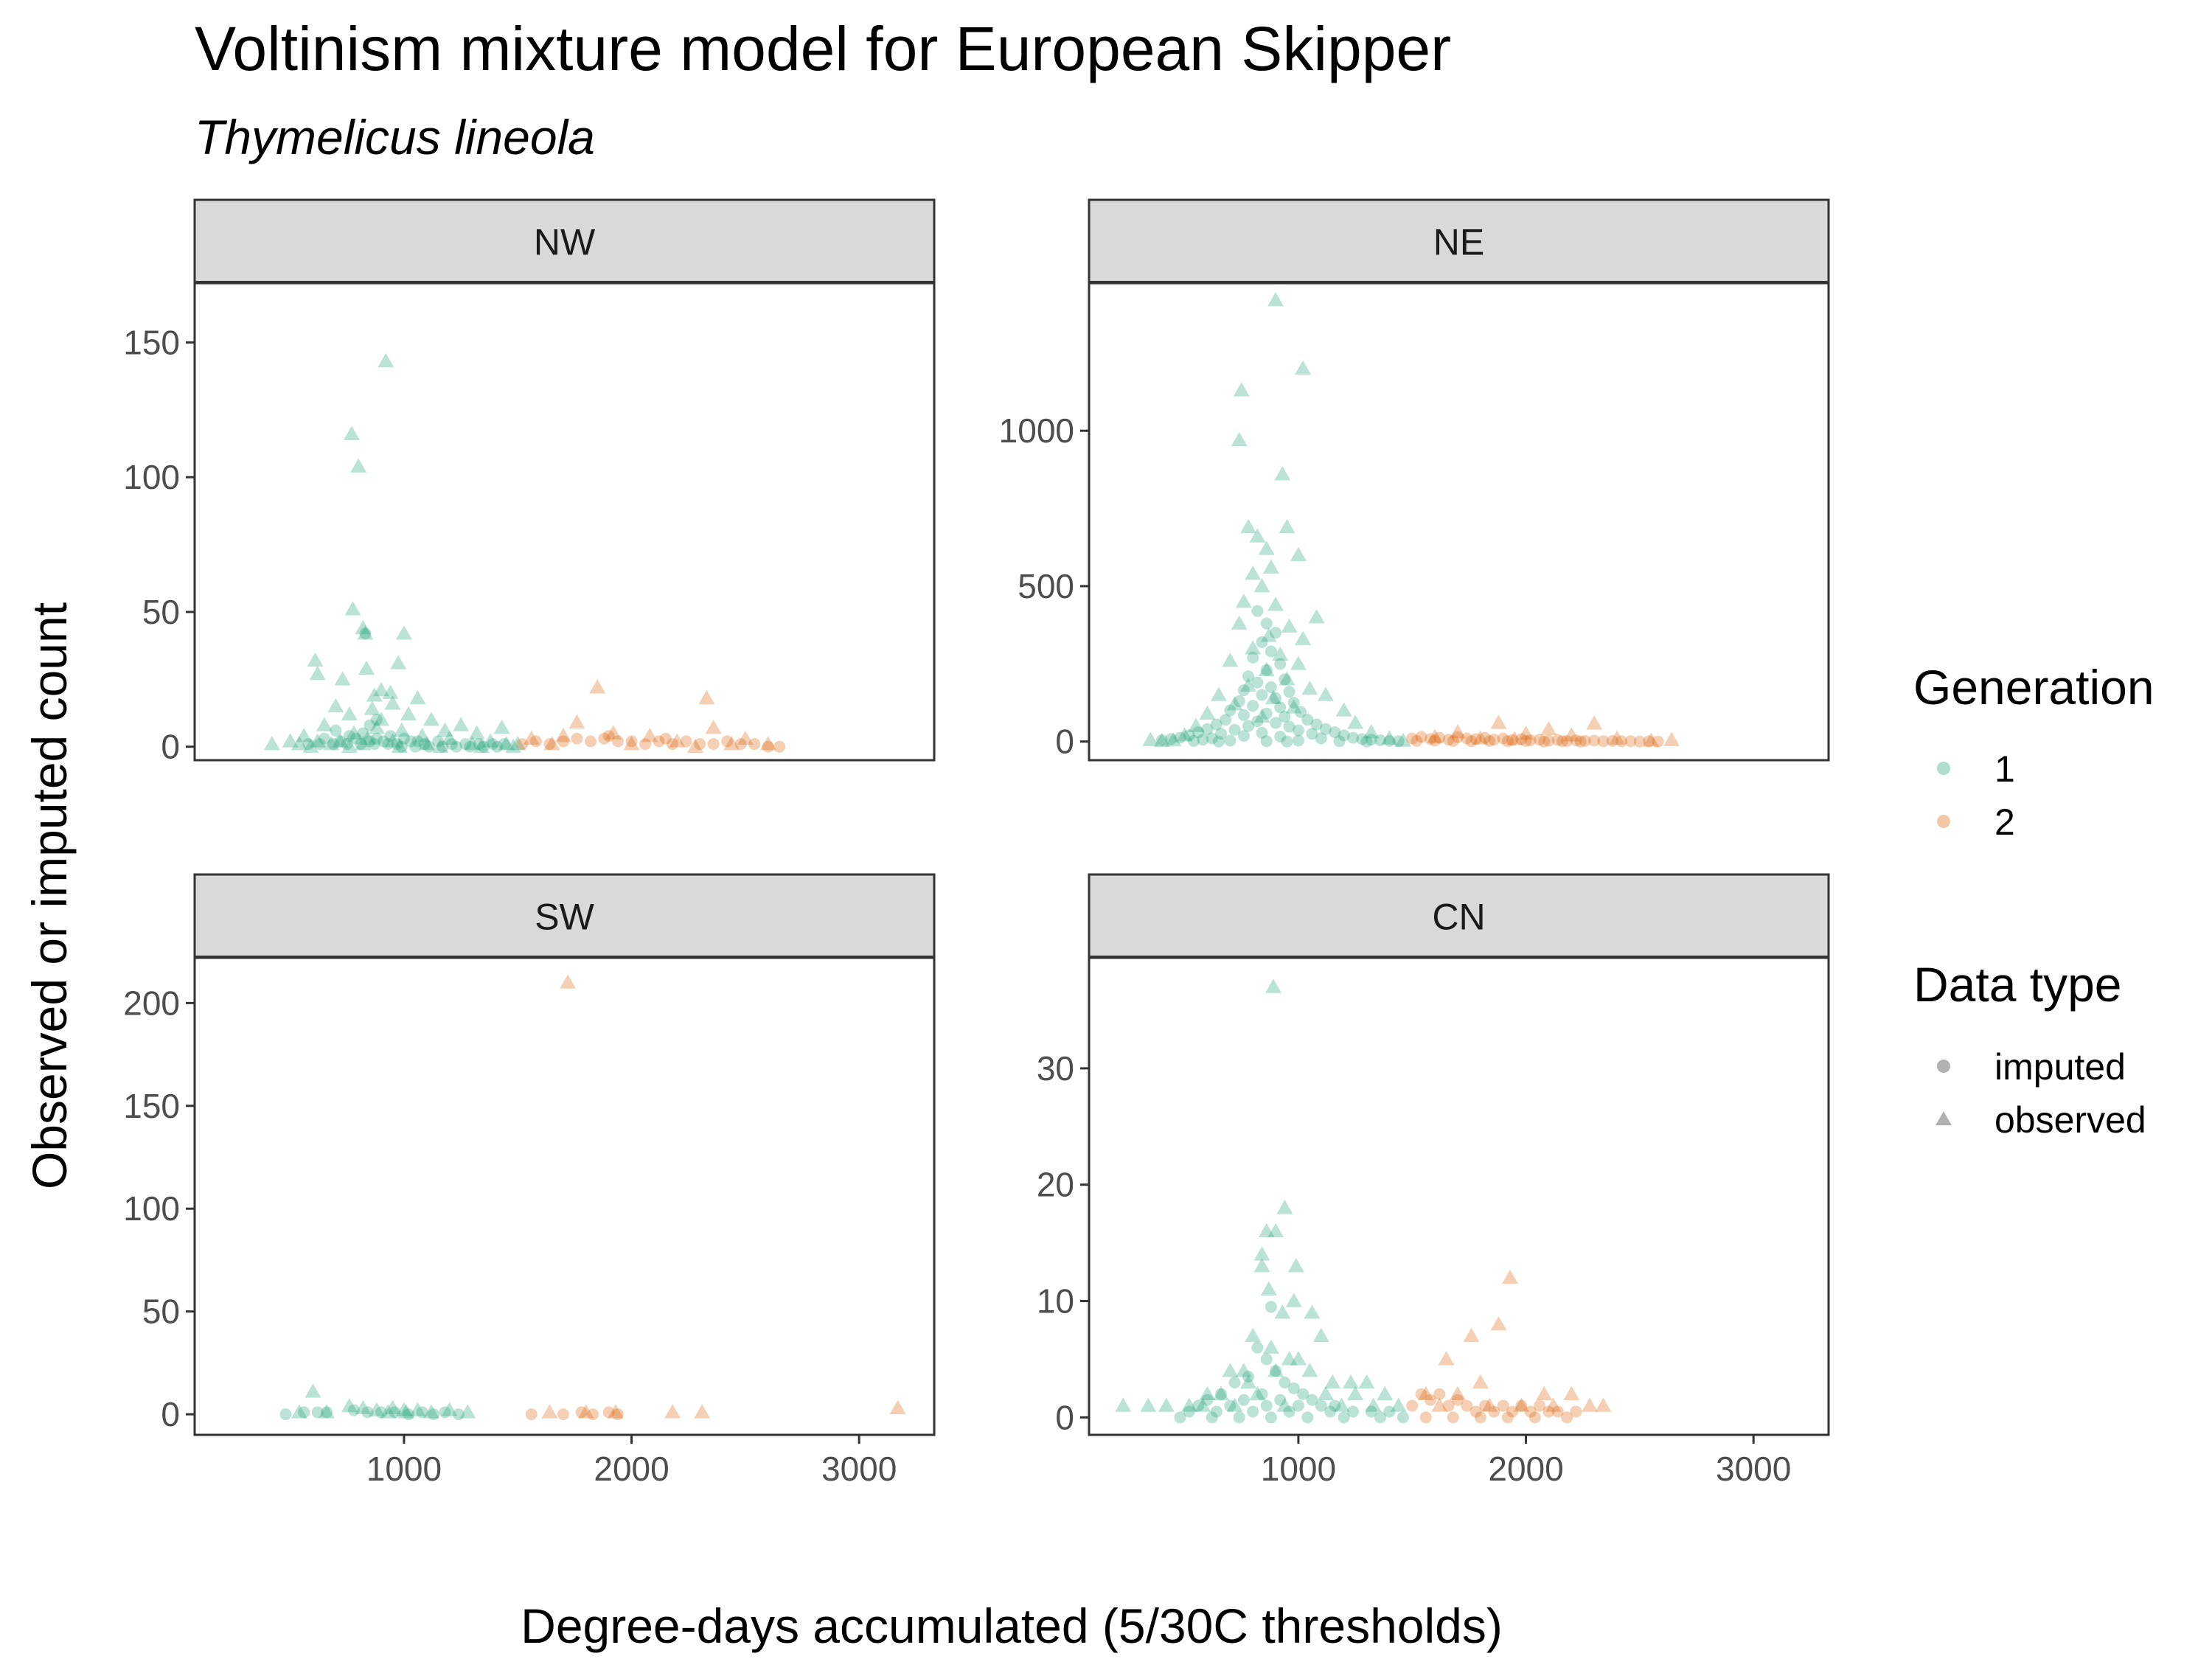 The image size is (2212, 1659). I want to click on y-tick-label: 50, so click(161, 1312).